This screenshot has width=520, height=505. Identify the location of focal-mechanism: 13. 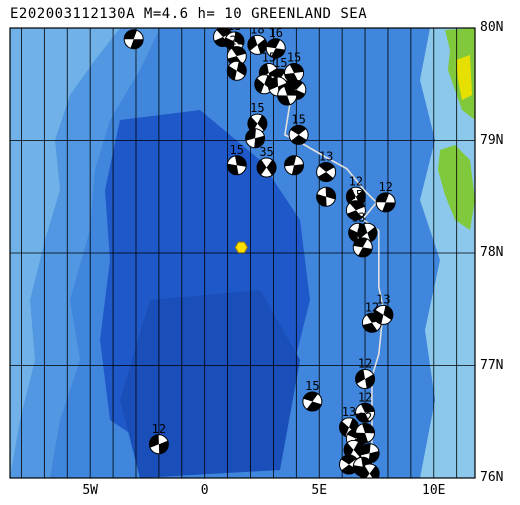
(383, 308).